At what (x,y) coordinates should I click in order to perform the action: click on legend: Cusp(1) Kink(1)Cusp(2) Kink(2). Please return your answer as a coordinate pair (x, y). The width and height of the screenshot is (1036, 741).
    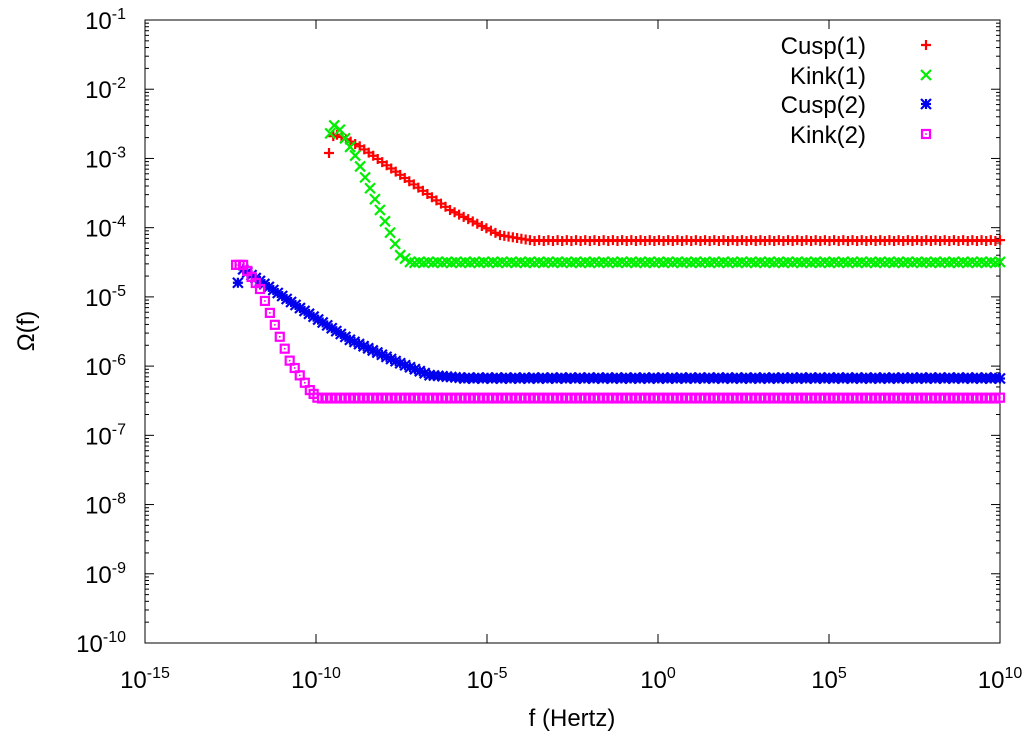
    Looking at the image, I should click on (856, 91).